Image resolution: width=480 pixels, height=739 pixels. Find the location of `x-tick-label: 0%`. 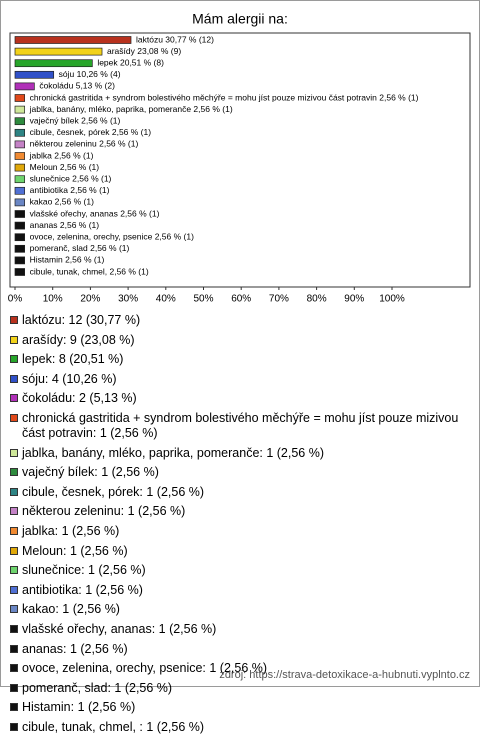

x-tick-label: 0% is located at coordinates (15, 299).